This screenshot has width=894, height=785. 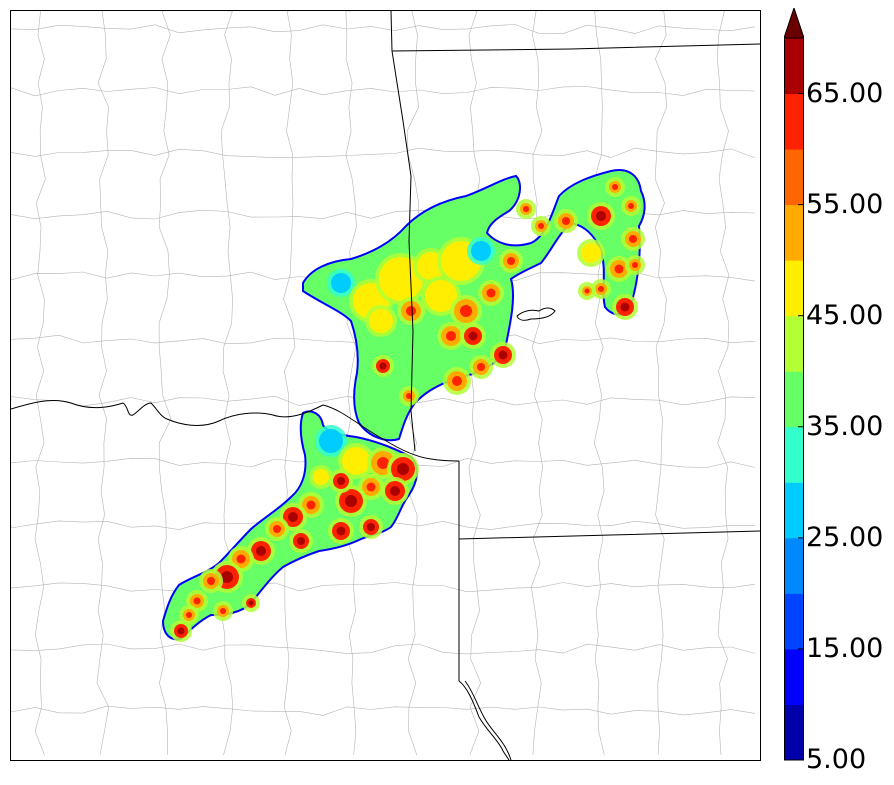 What do you see at coordinates (403, 231) in the screenshot?
I see `state-line-vertical-north` at bounding box center [403, 231].